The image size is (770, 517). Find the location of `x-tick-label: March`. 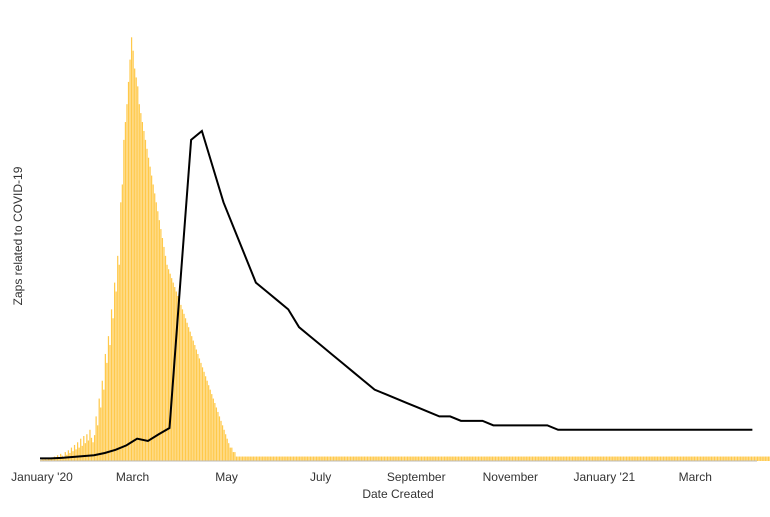

x-tick-label: March is located at coordinates (132, 477).